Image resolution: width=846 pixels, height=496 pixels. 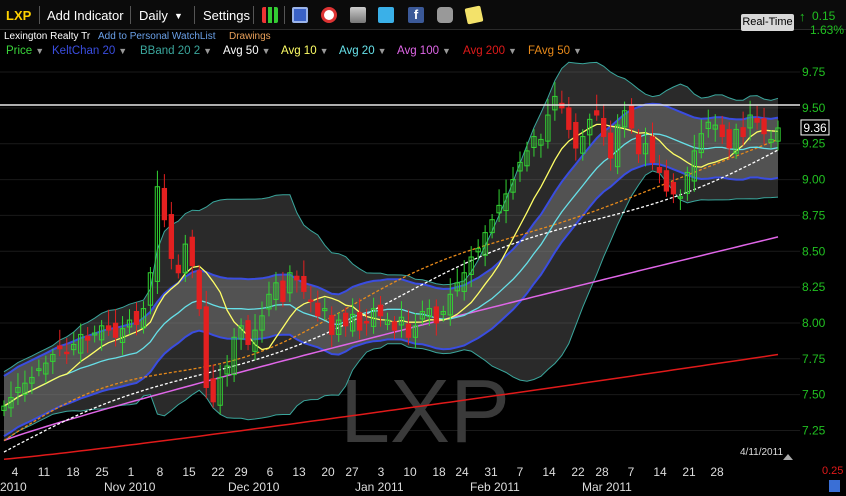 What do you see at coordinates (379, 487) in the screenshot?
I see `month-label: Jan 2011` at bounding box center [379, 487].